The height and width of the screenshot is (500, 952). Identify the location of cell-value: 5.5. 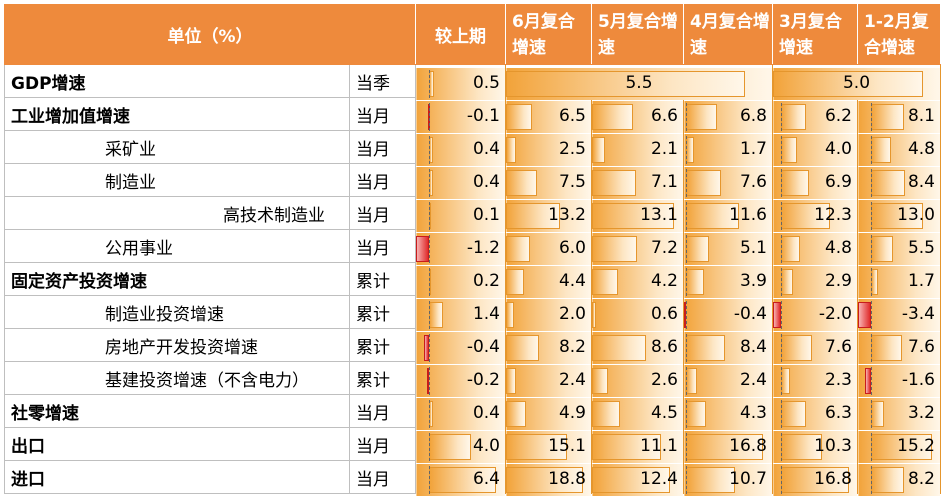
(921, 248).